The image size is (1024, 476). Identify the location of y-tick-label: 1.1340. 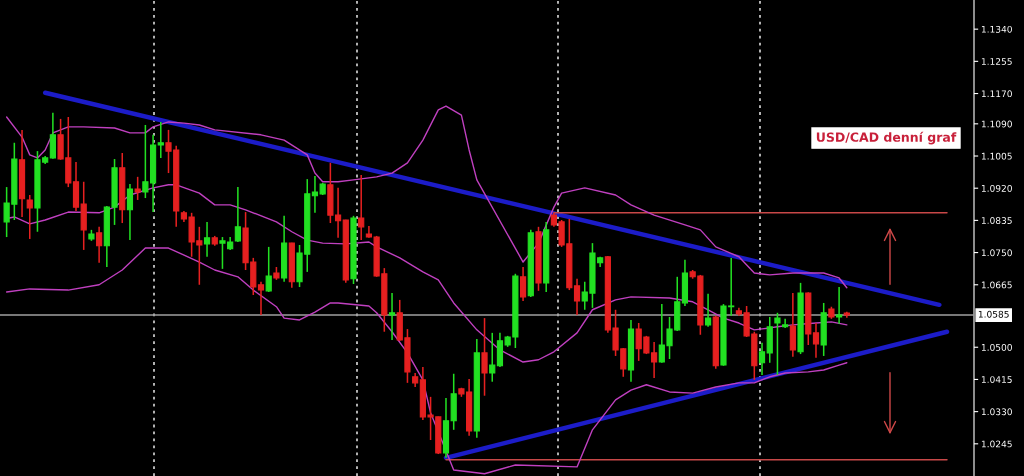
(996, 29).